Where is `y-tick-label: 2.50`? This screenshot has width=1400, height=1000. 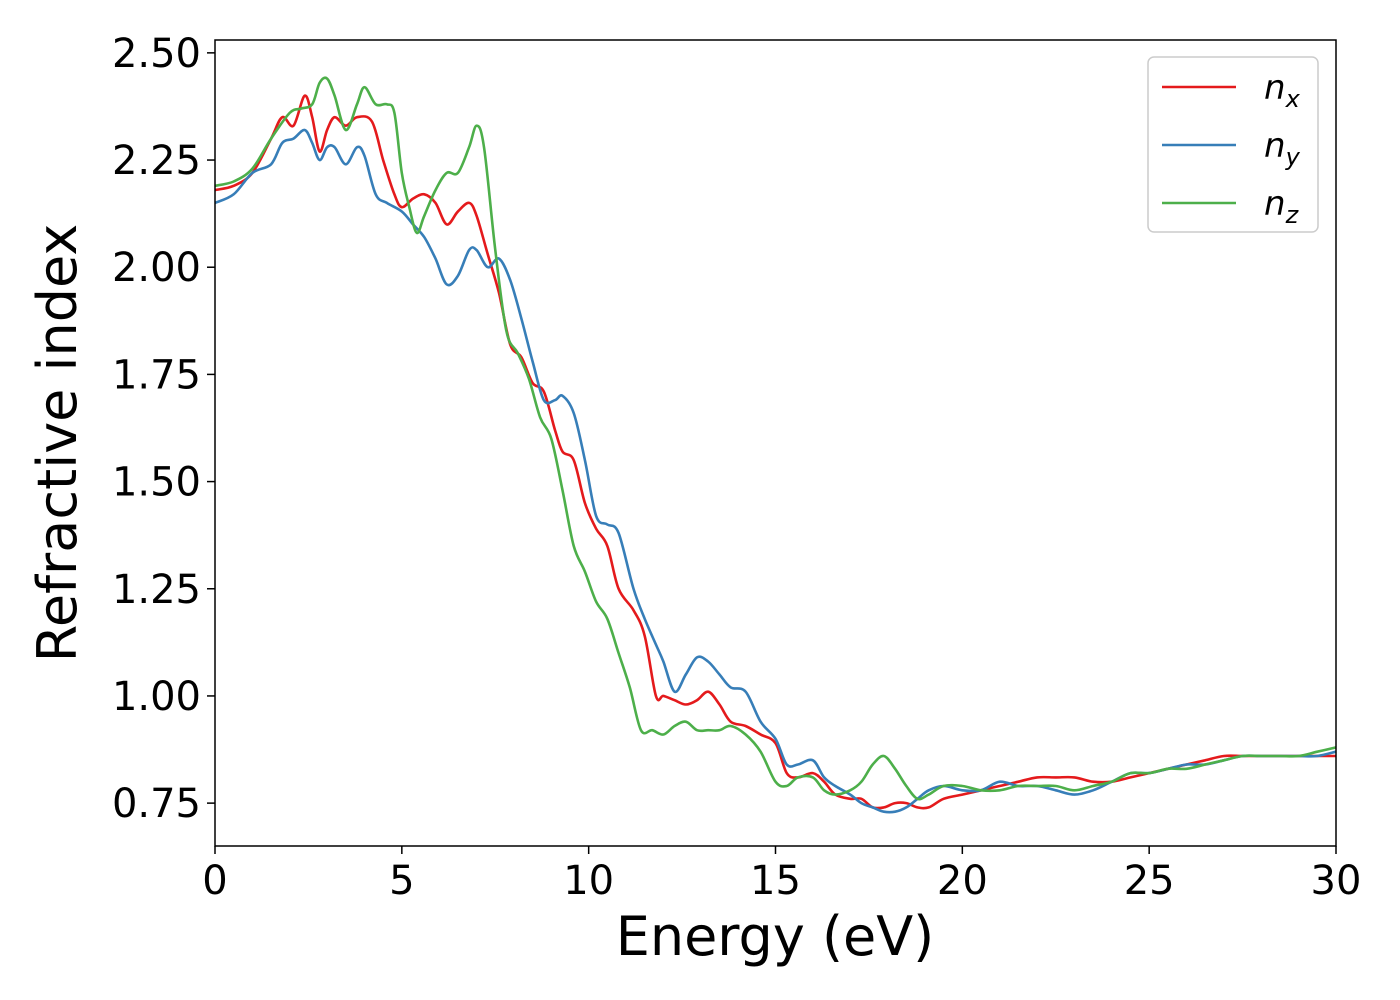
y-tick-label: 2.50 is located at coordinates (156, 54).